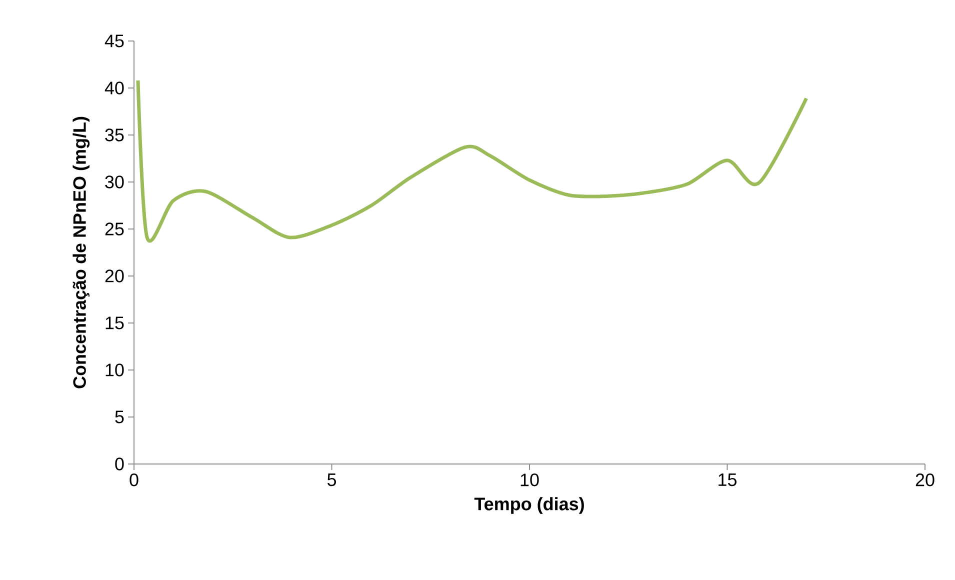 This screenshot has width=955, height=580. I want to click on y-tick-label: 30, so click(114, 182).